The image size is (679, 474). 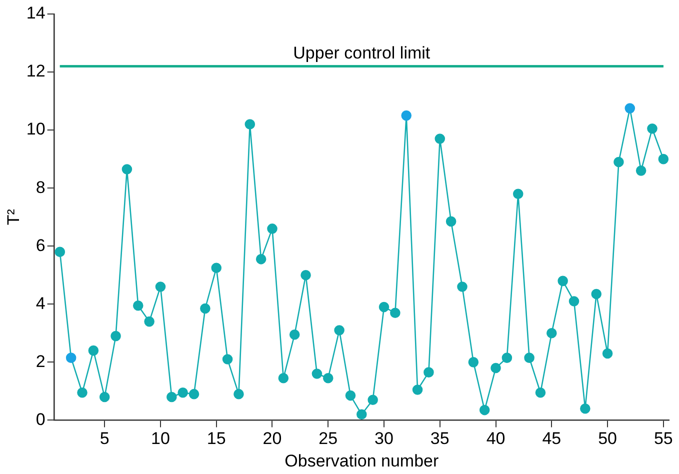 I want to click on y-tick-label: 10, so click(x=36, y=129).